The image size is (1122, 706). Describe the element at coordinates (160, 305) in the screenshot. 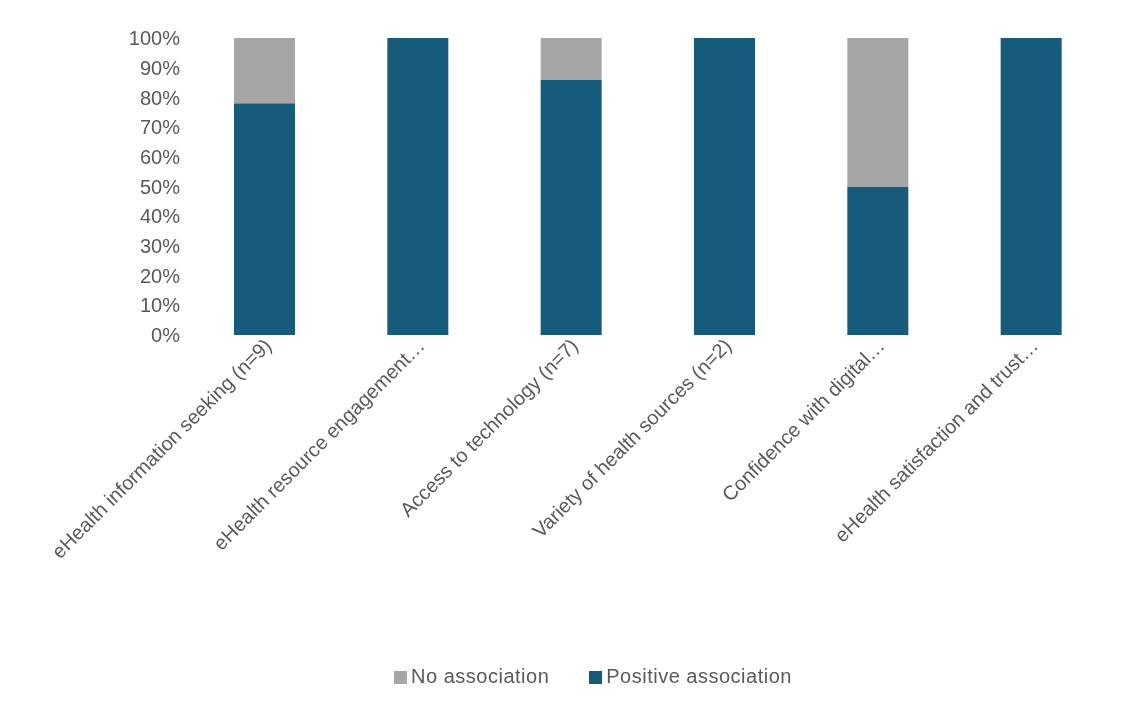

I see `y-tick-label: 10%` at that location.